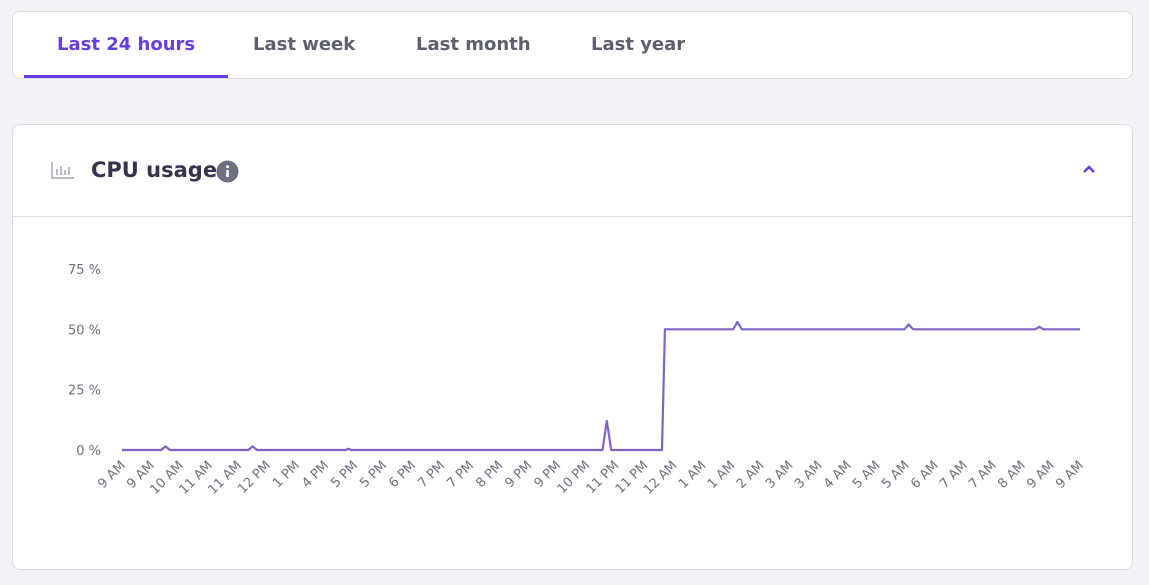 This screenshot has width=1149, height=585. I want to click on x-tick-label: 11 AM, so click(224, 477).